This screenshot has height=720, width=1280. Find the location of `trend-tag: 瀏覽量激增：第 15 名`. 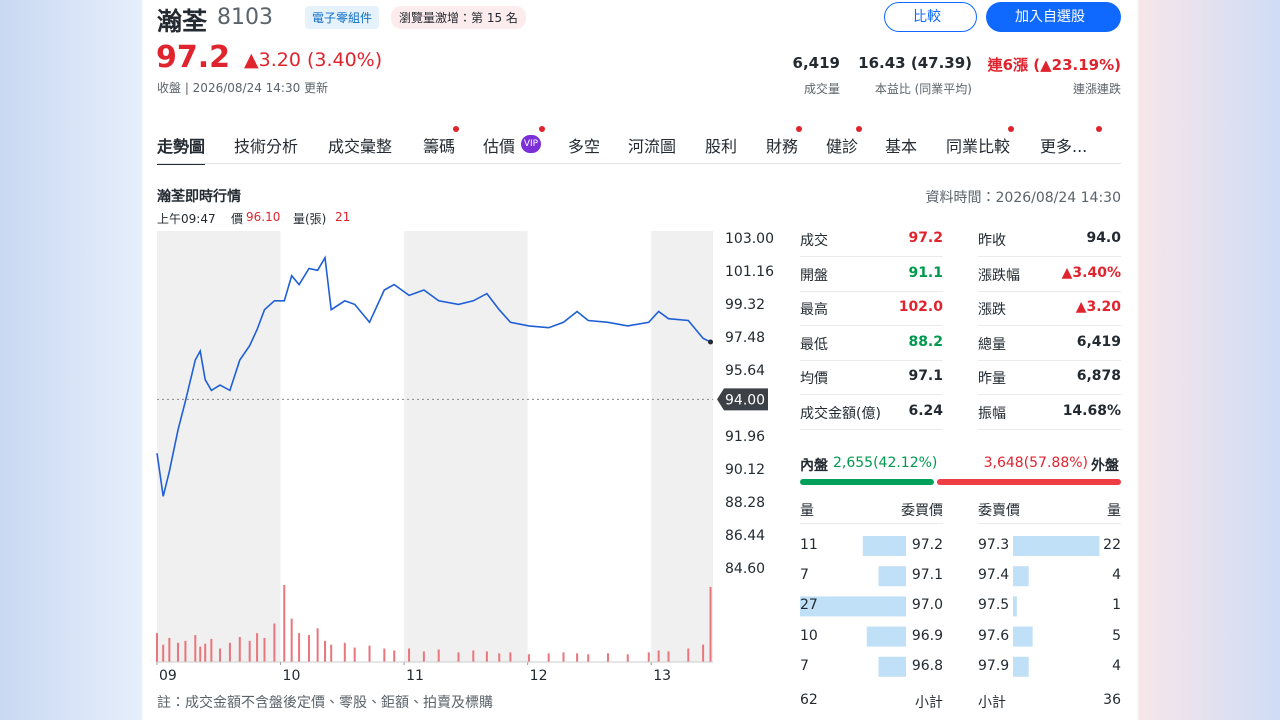

trend-tag: 瀏覽量激增：第 15 名 is located at coordinates (458, 17).